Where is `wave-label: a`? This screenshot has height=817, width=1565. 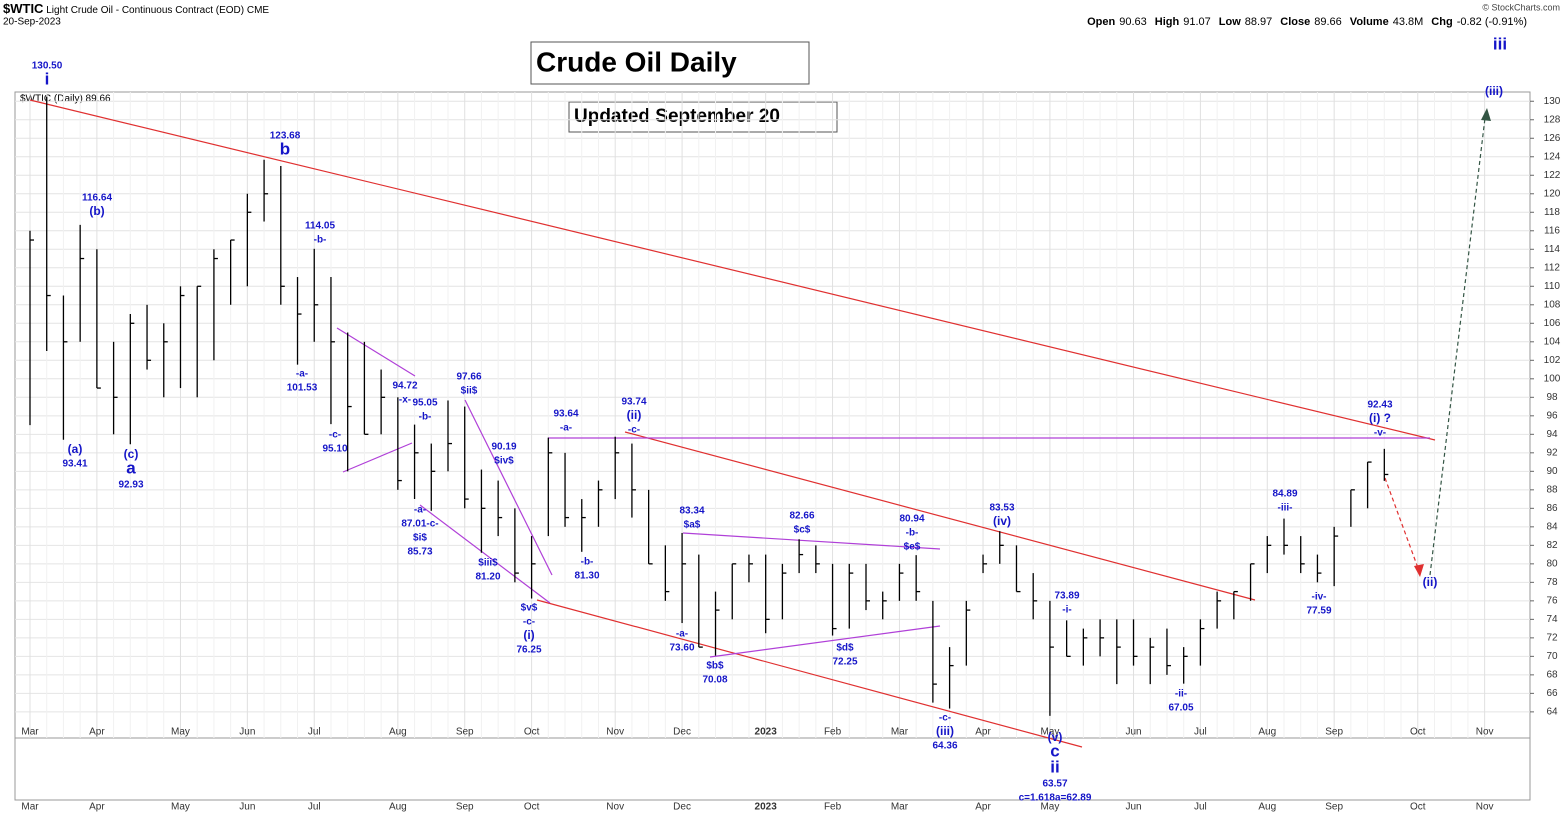
wave-label: a is located at coordinates (131, 467).